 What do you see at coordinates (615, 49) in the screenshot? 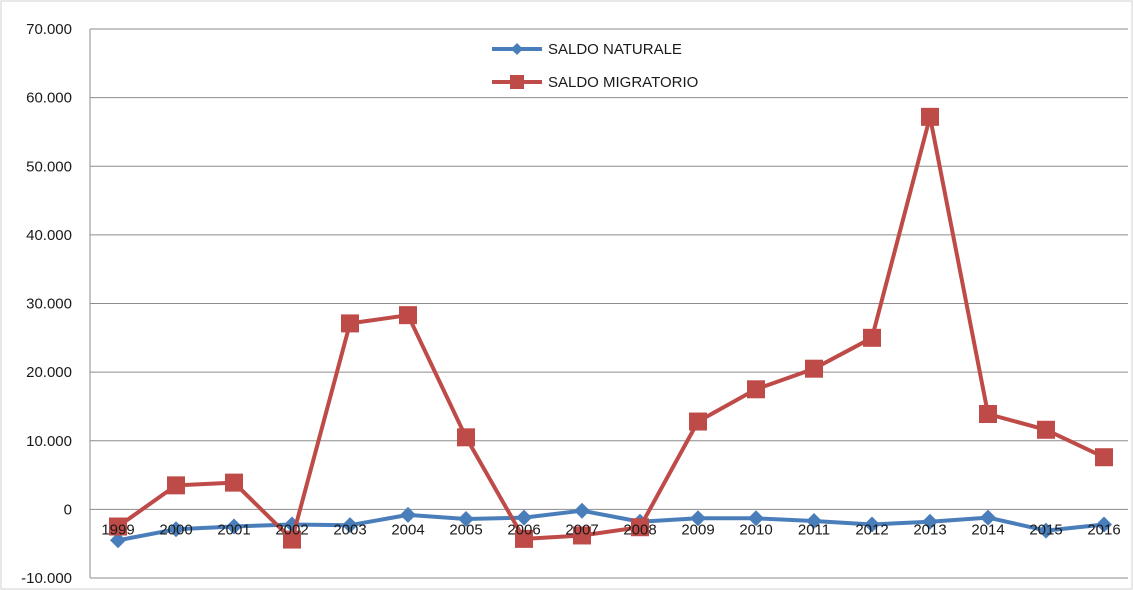
I see `legend-label: SALDO NATURALE` at bounding box center [615, 49].